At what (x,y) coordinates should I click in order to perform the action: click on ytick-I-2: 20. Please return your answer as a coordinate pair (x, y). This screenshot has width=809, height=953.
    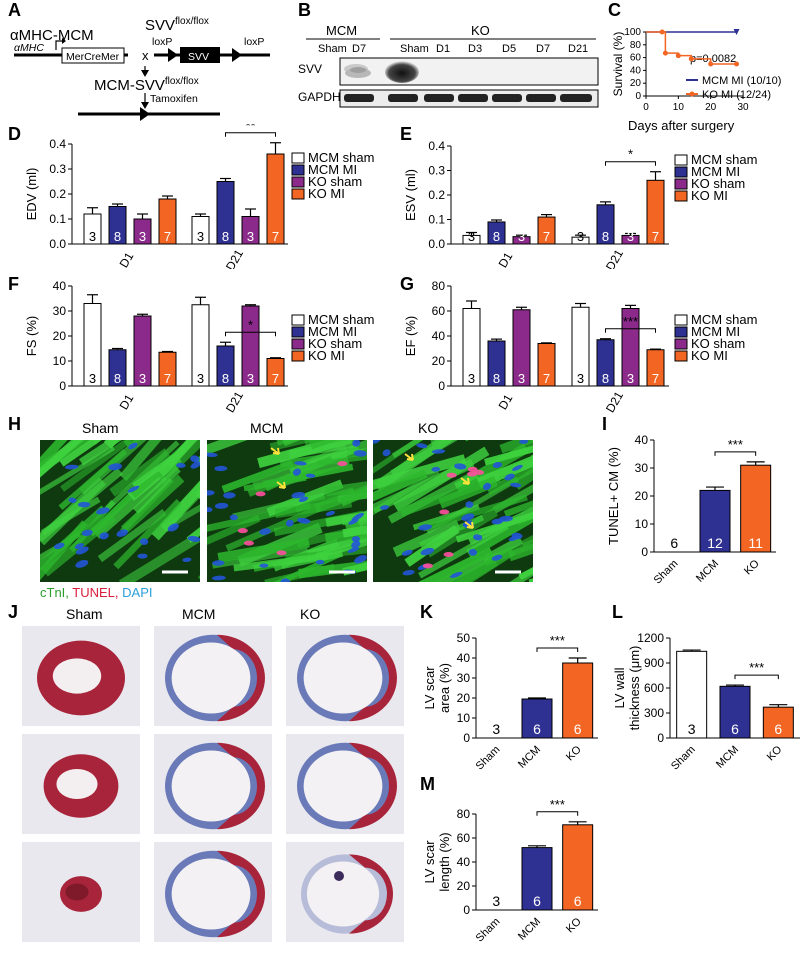
    Looking at the image, I should click on (642, 496).